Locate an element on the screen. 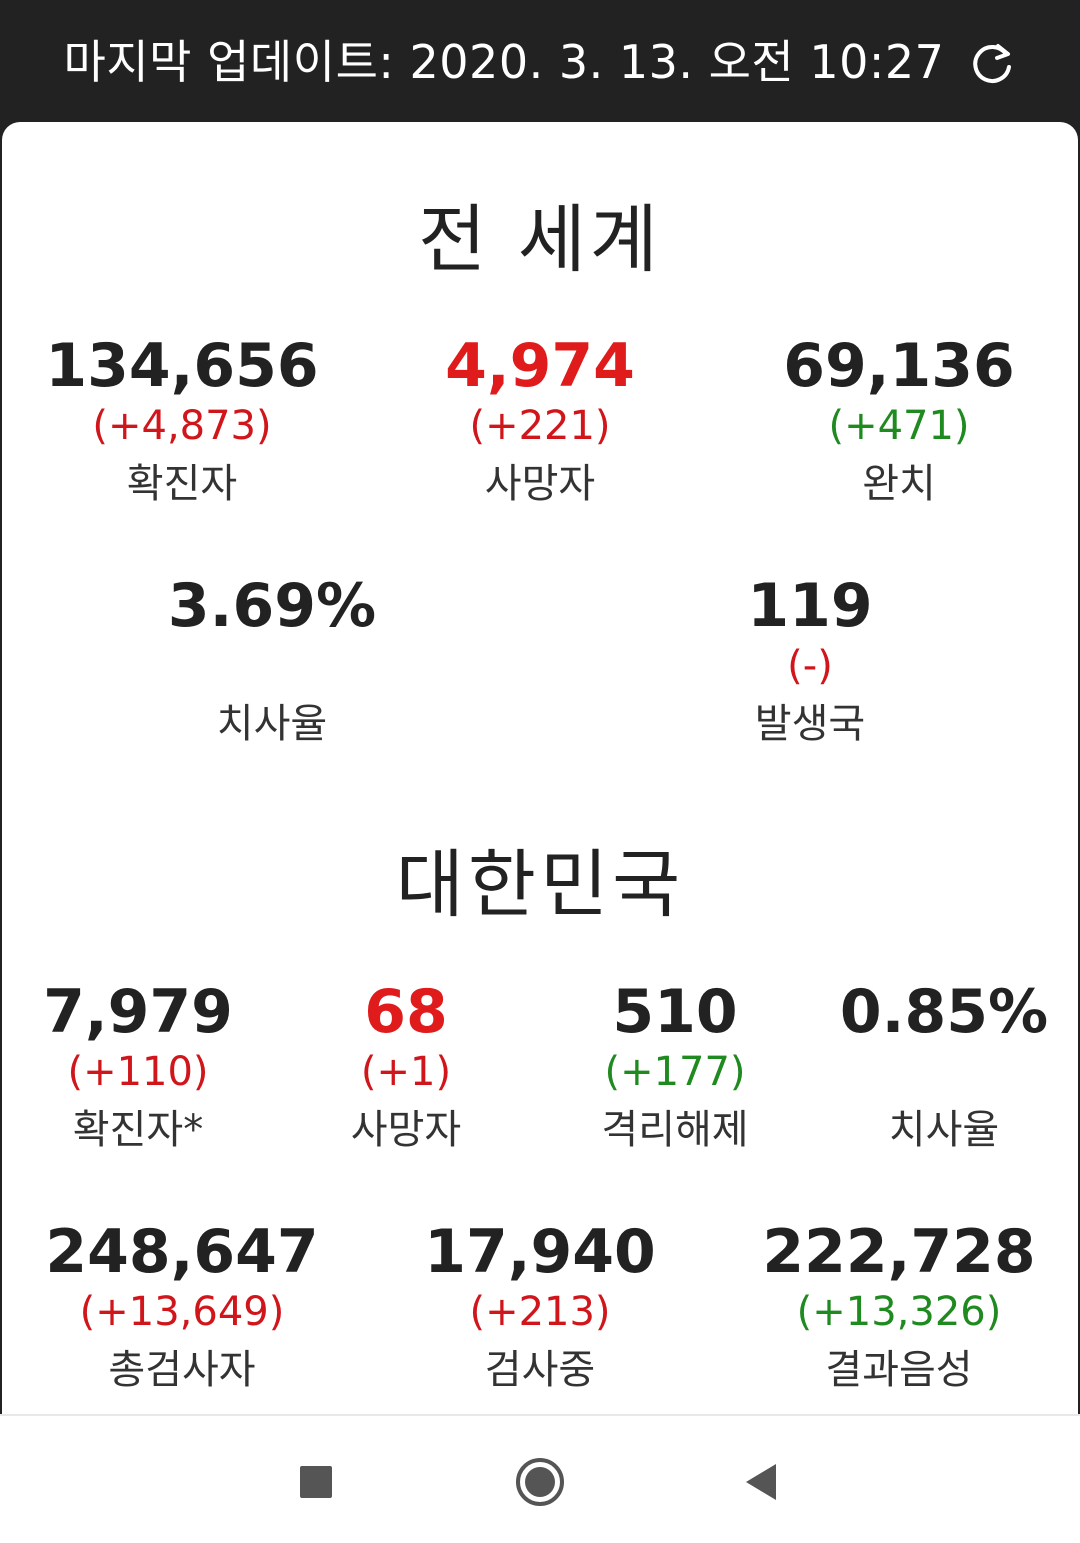 This screenshot has width=1080, height=1543. world-fatality-value: 3.69% is located at coordinates (272, 606).